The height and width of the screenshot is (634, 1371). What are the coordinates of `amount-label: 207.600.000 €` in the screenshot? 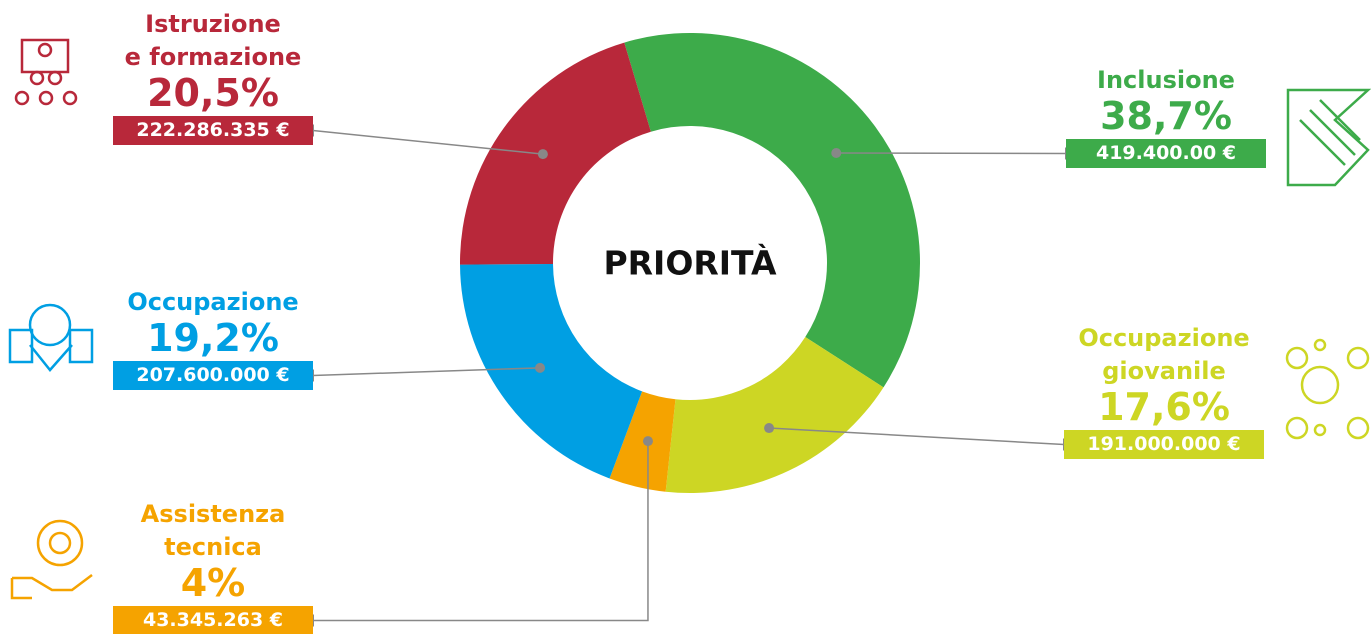 It's located at (213, 375).